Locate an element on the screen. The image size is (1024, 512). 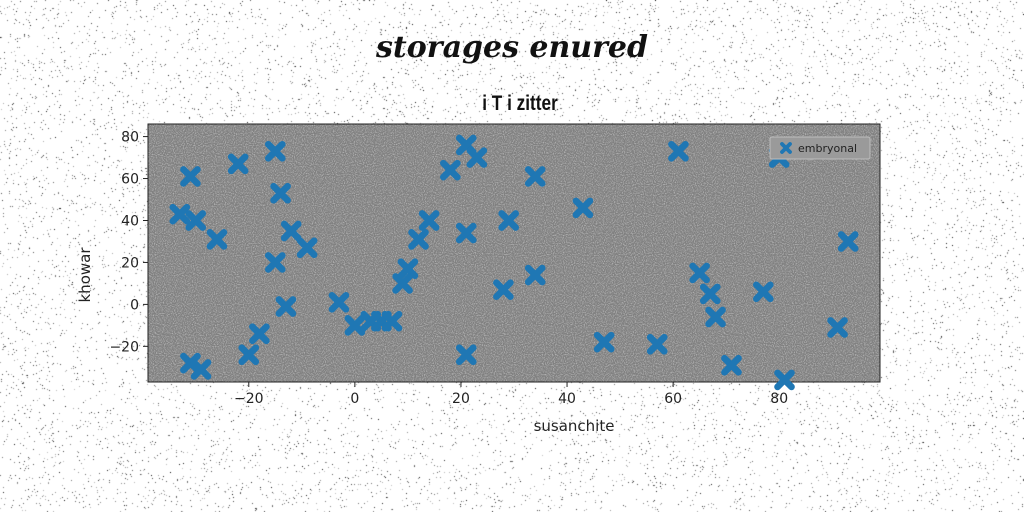
legend-box is located at coordinates (820, 148).